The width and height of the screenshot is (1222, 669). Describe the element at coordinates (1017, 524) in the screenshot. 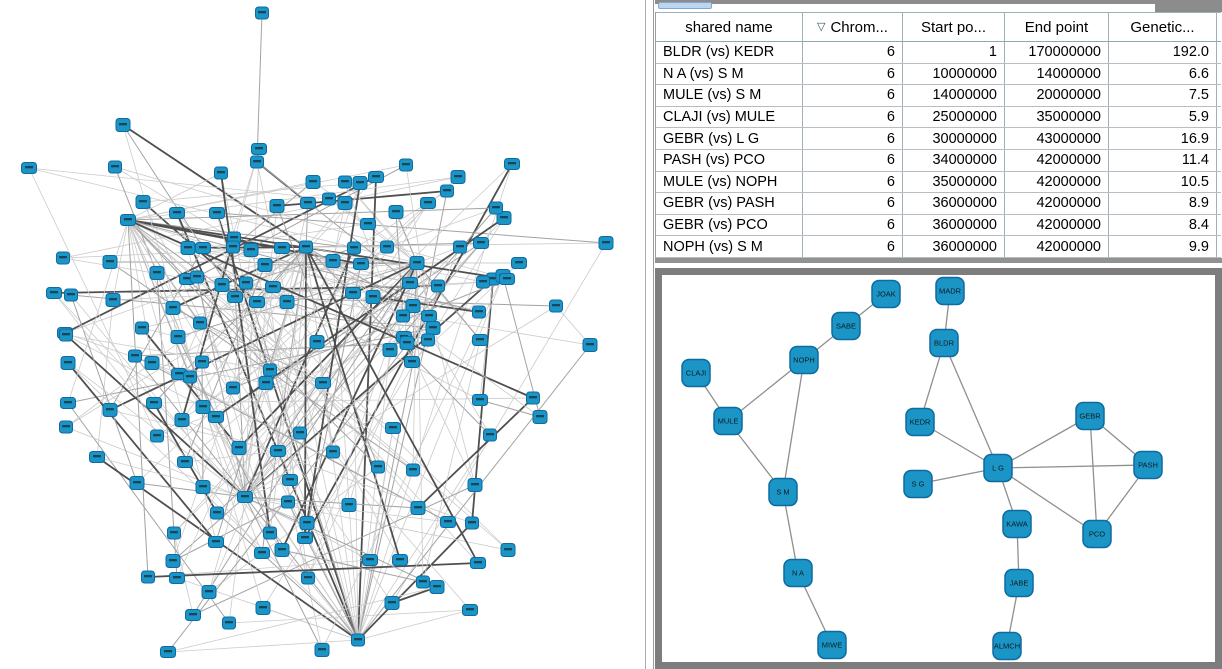

I see `network-node-kawa: KAWA` at that location.